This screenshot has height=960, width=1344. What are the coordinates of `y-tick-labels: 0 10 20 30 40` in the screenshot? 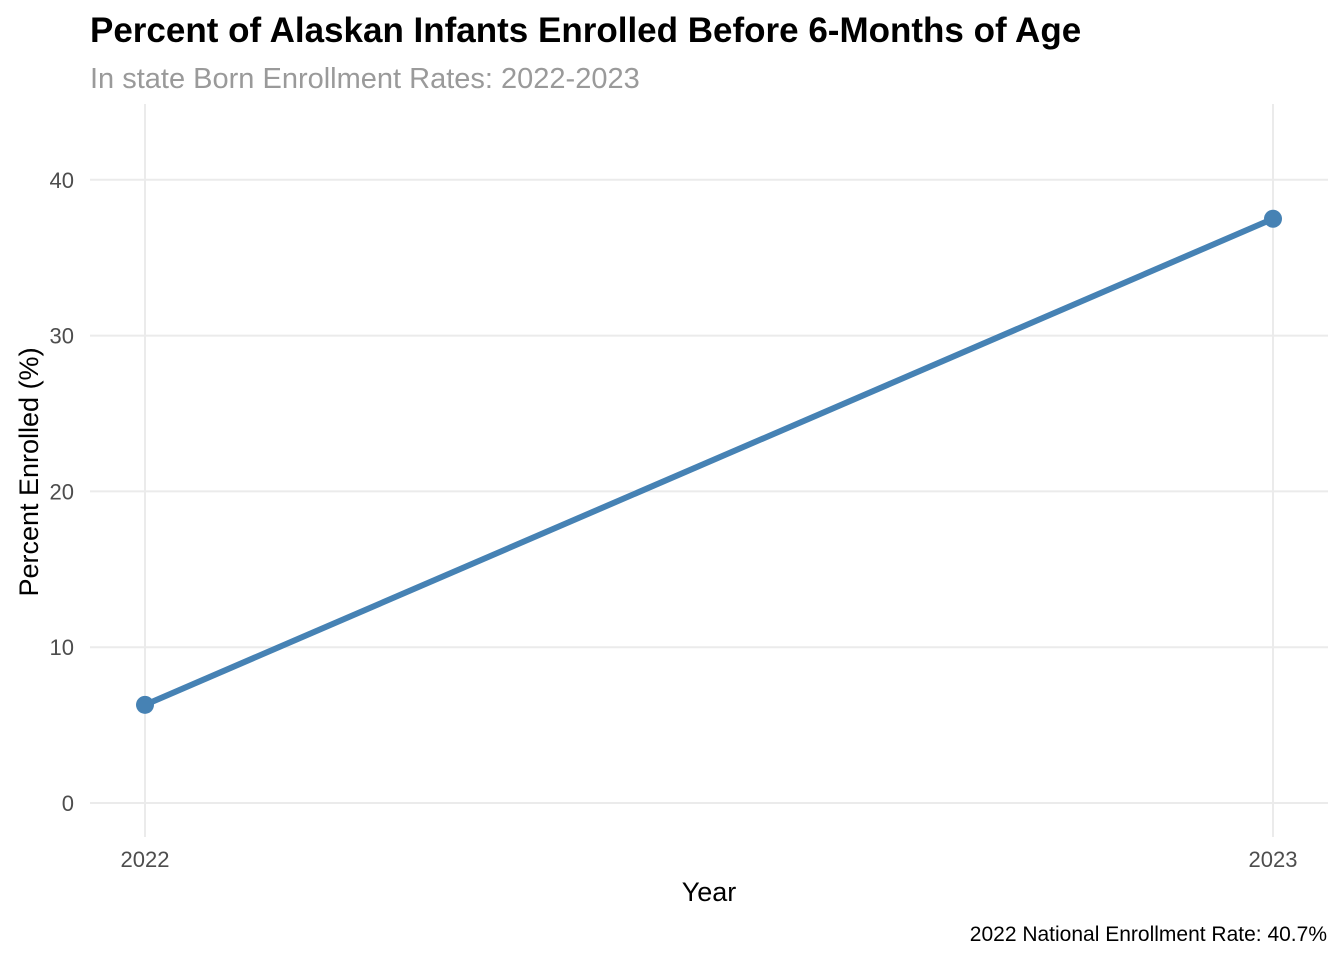 It's located at (62, 492).